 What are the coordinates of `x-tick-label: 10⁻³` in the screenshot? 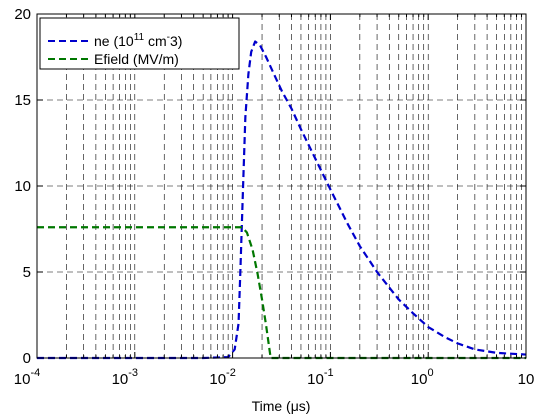 It's located at (125, 377).